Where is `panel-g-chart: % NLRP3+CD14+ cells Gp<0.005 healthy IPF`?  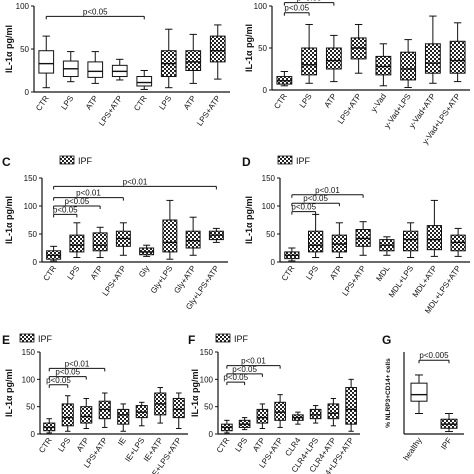 panel-g-chart: % NLRP3+CD14+ cells Gp<0.005 healthy IPF is located at coordinates (423, 397).